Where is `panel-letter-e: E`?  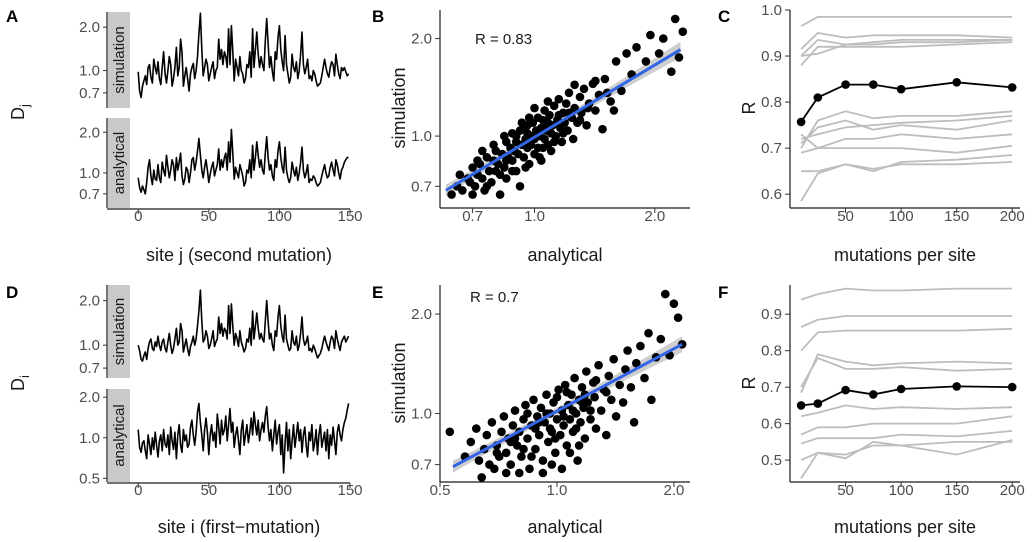 panel-letter-e: E is located at coordinates (377, 292).